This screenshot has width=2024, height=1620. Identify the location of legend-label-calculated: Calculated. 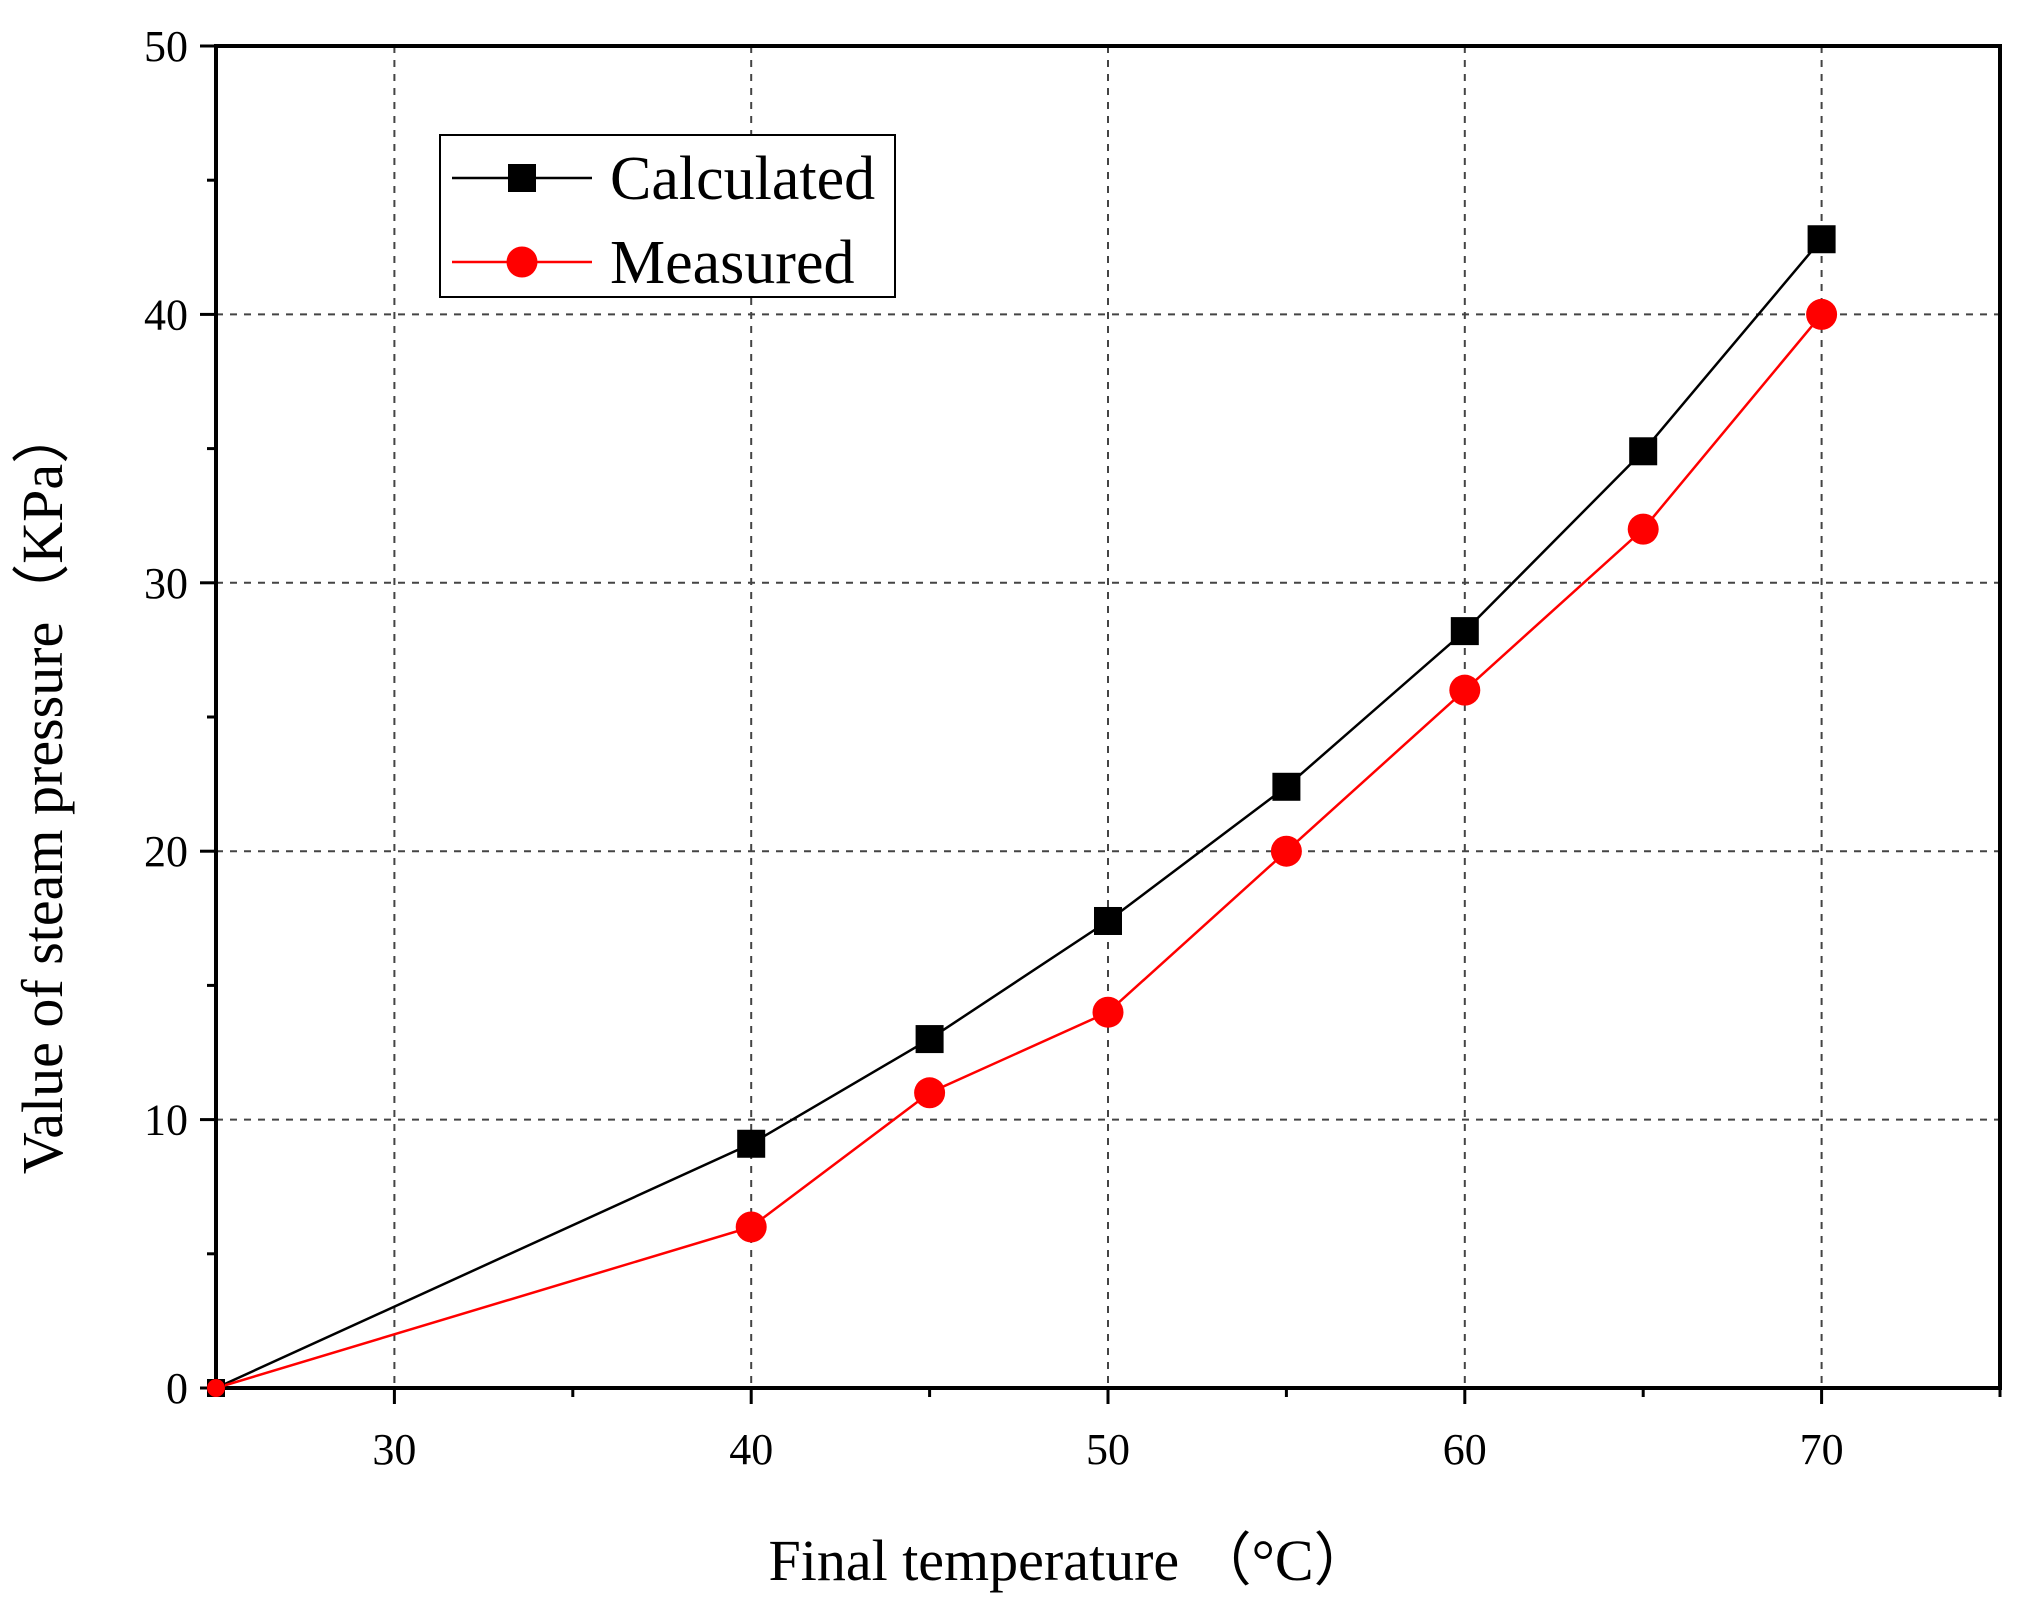
(742, 179).